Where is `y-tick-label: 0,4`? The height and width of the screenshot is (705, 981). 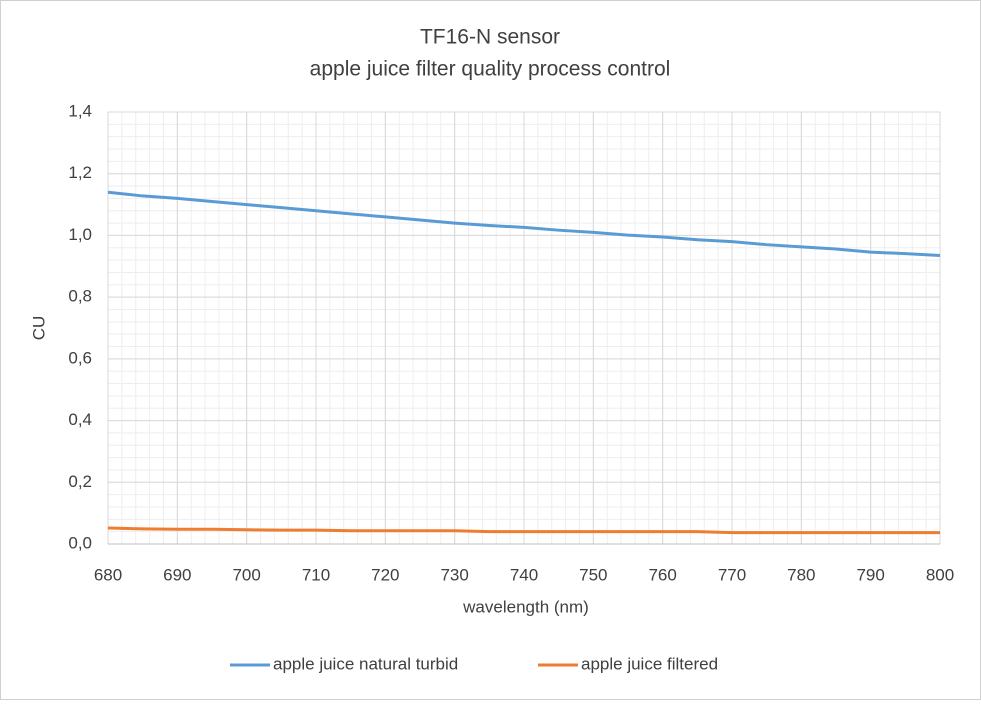 y-tick-label: 0,4 is located at coordinates (80, 419).